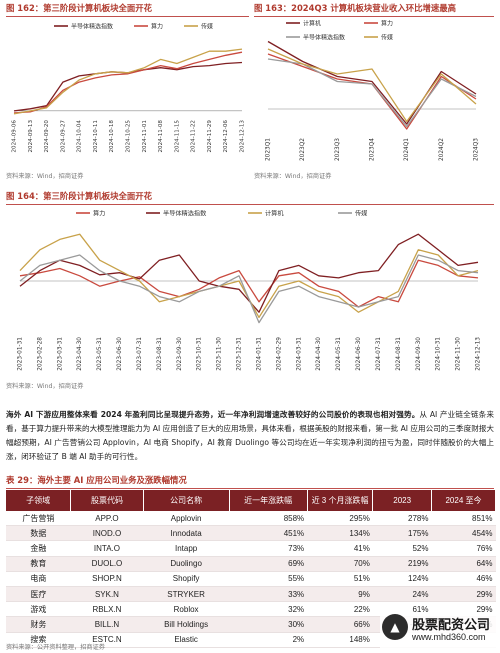 This screenshot has height=653, width=500. Describe the element at coordinates (340, 500) in the screenshot. I see `col-header: 近 3 个月涨跌幅` at that location.